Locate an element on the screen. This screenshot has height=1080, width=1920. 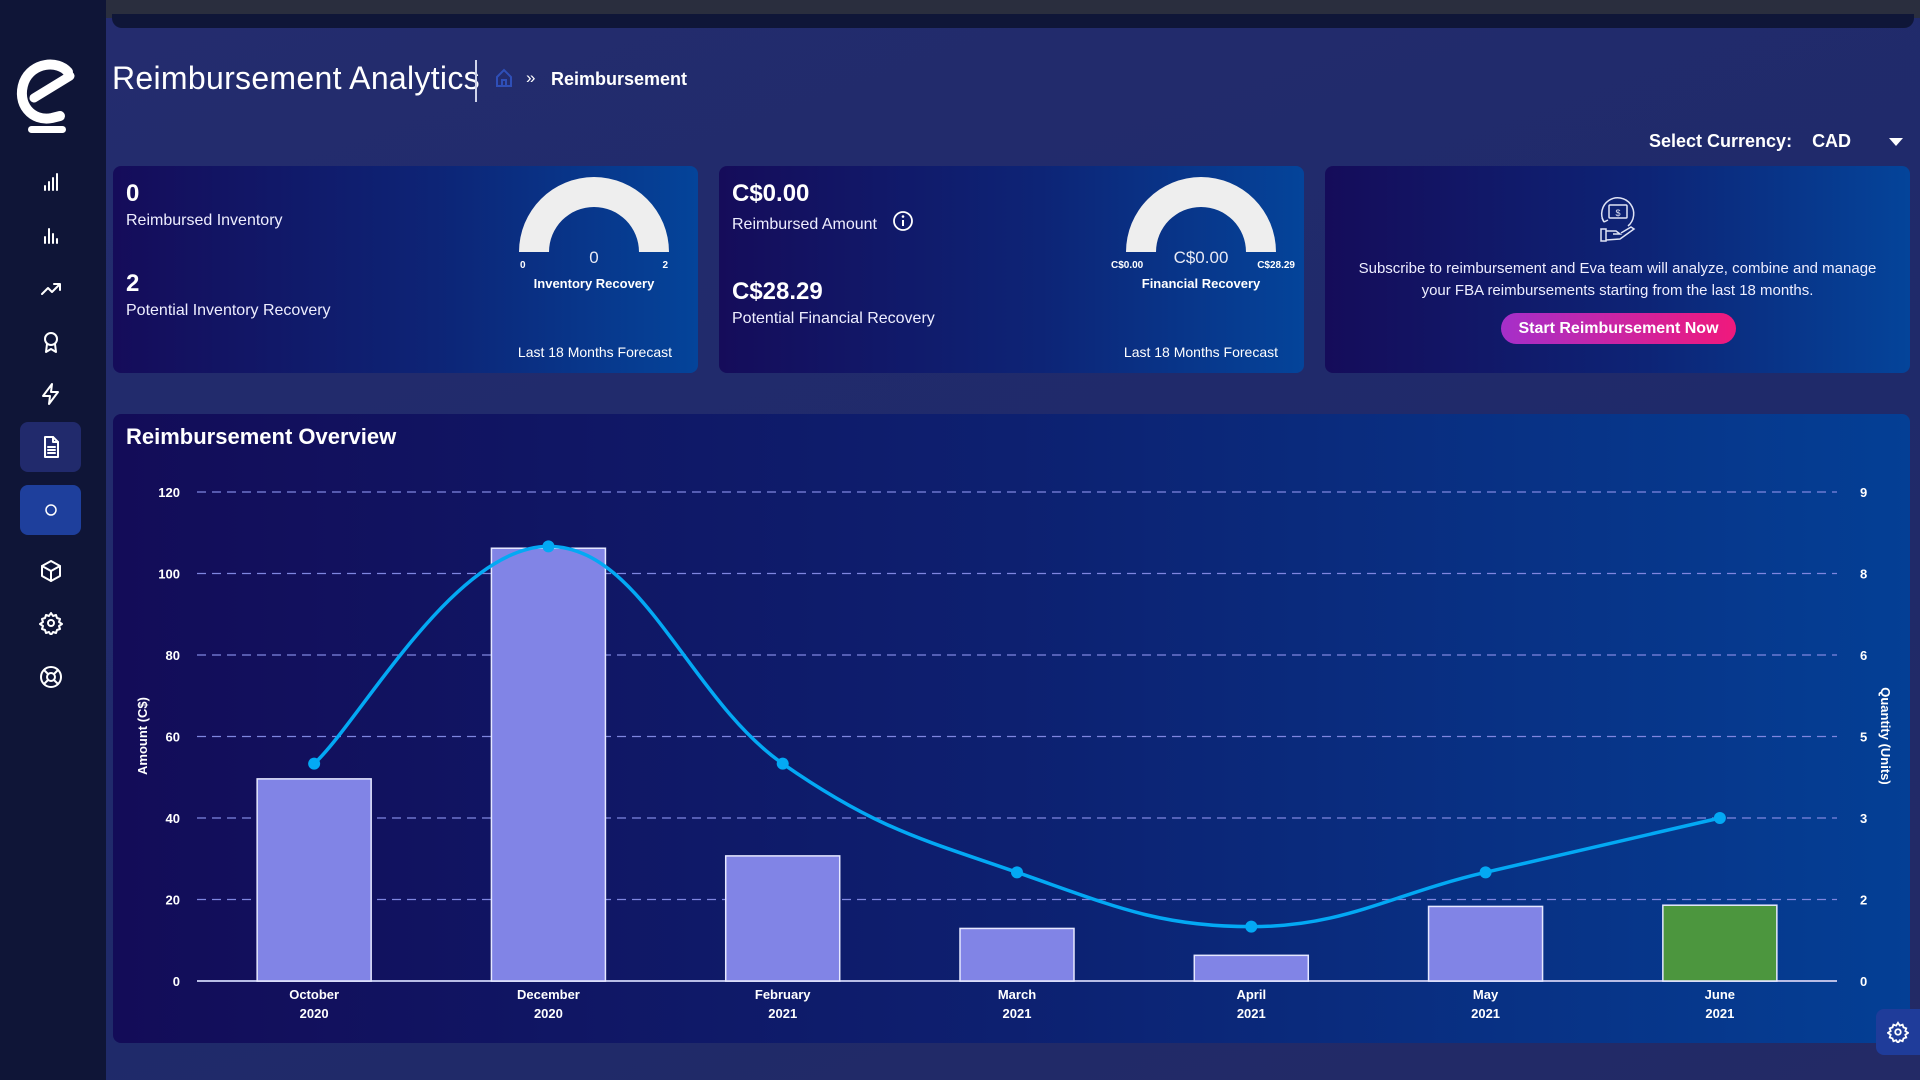
package-icon is located at coordinates (50, 571).